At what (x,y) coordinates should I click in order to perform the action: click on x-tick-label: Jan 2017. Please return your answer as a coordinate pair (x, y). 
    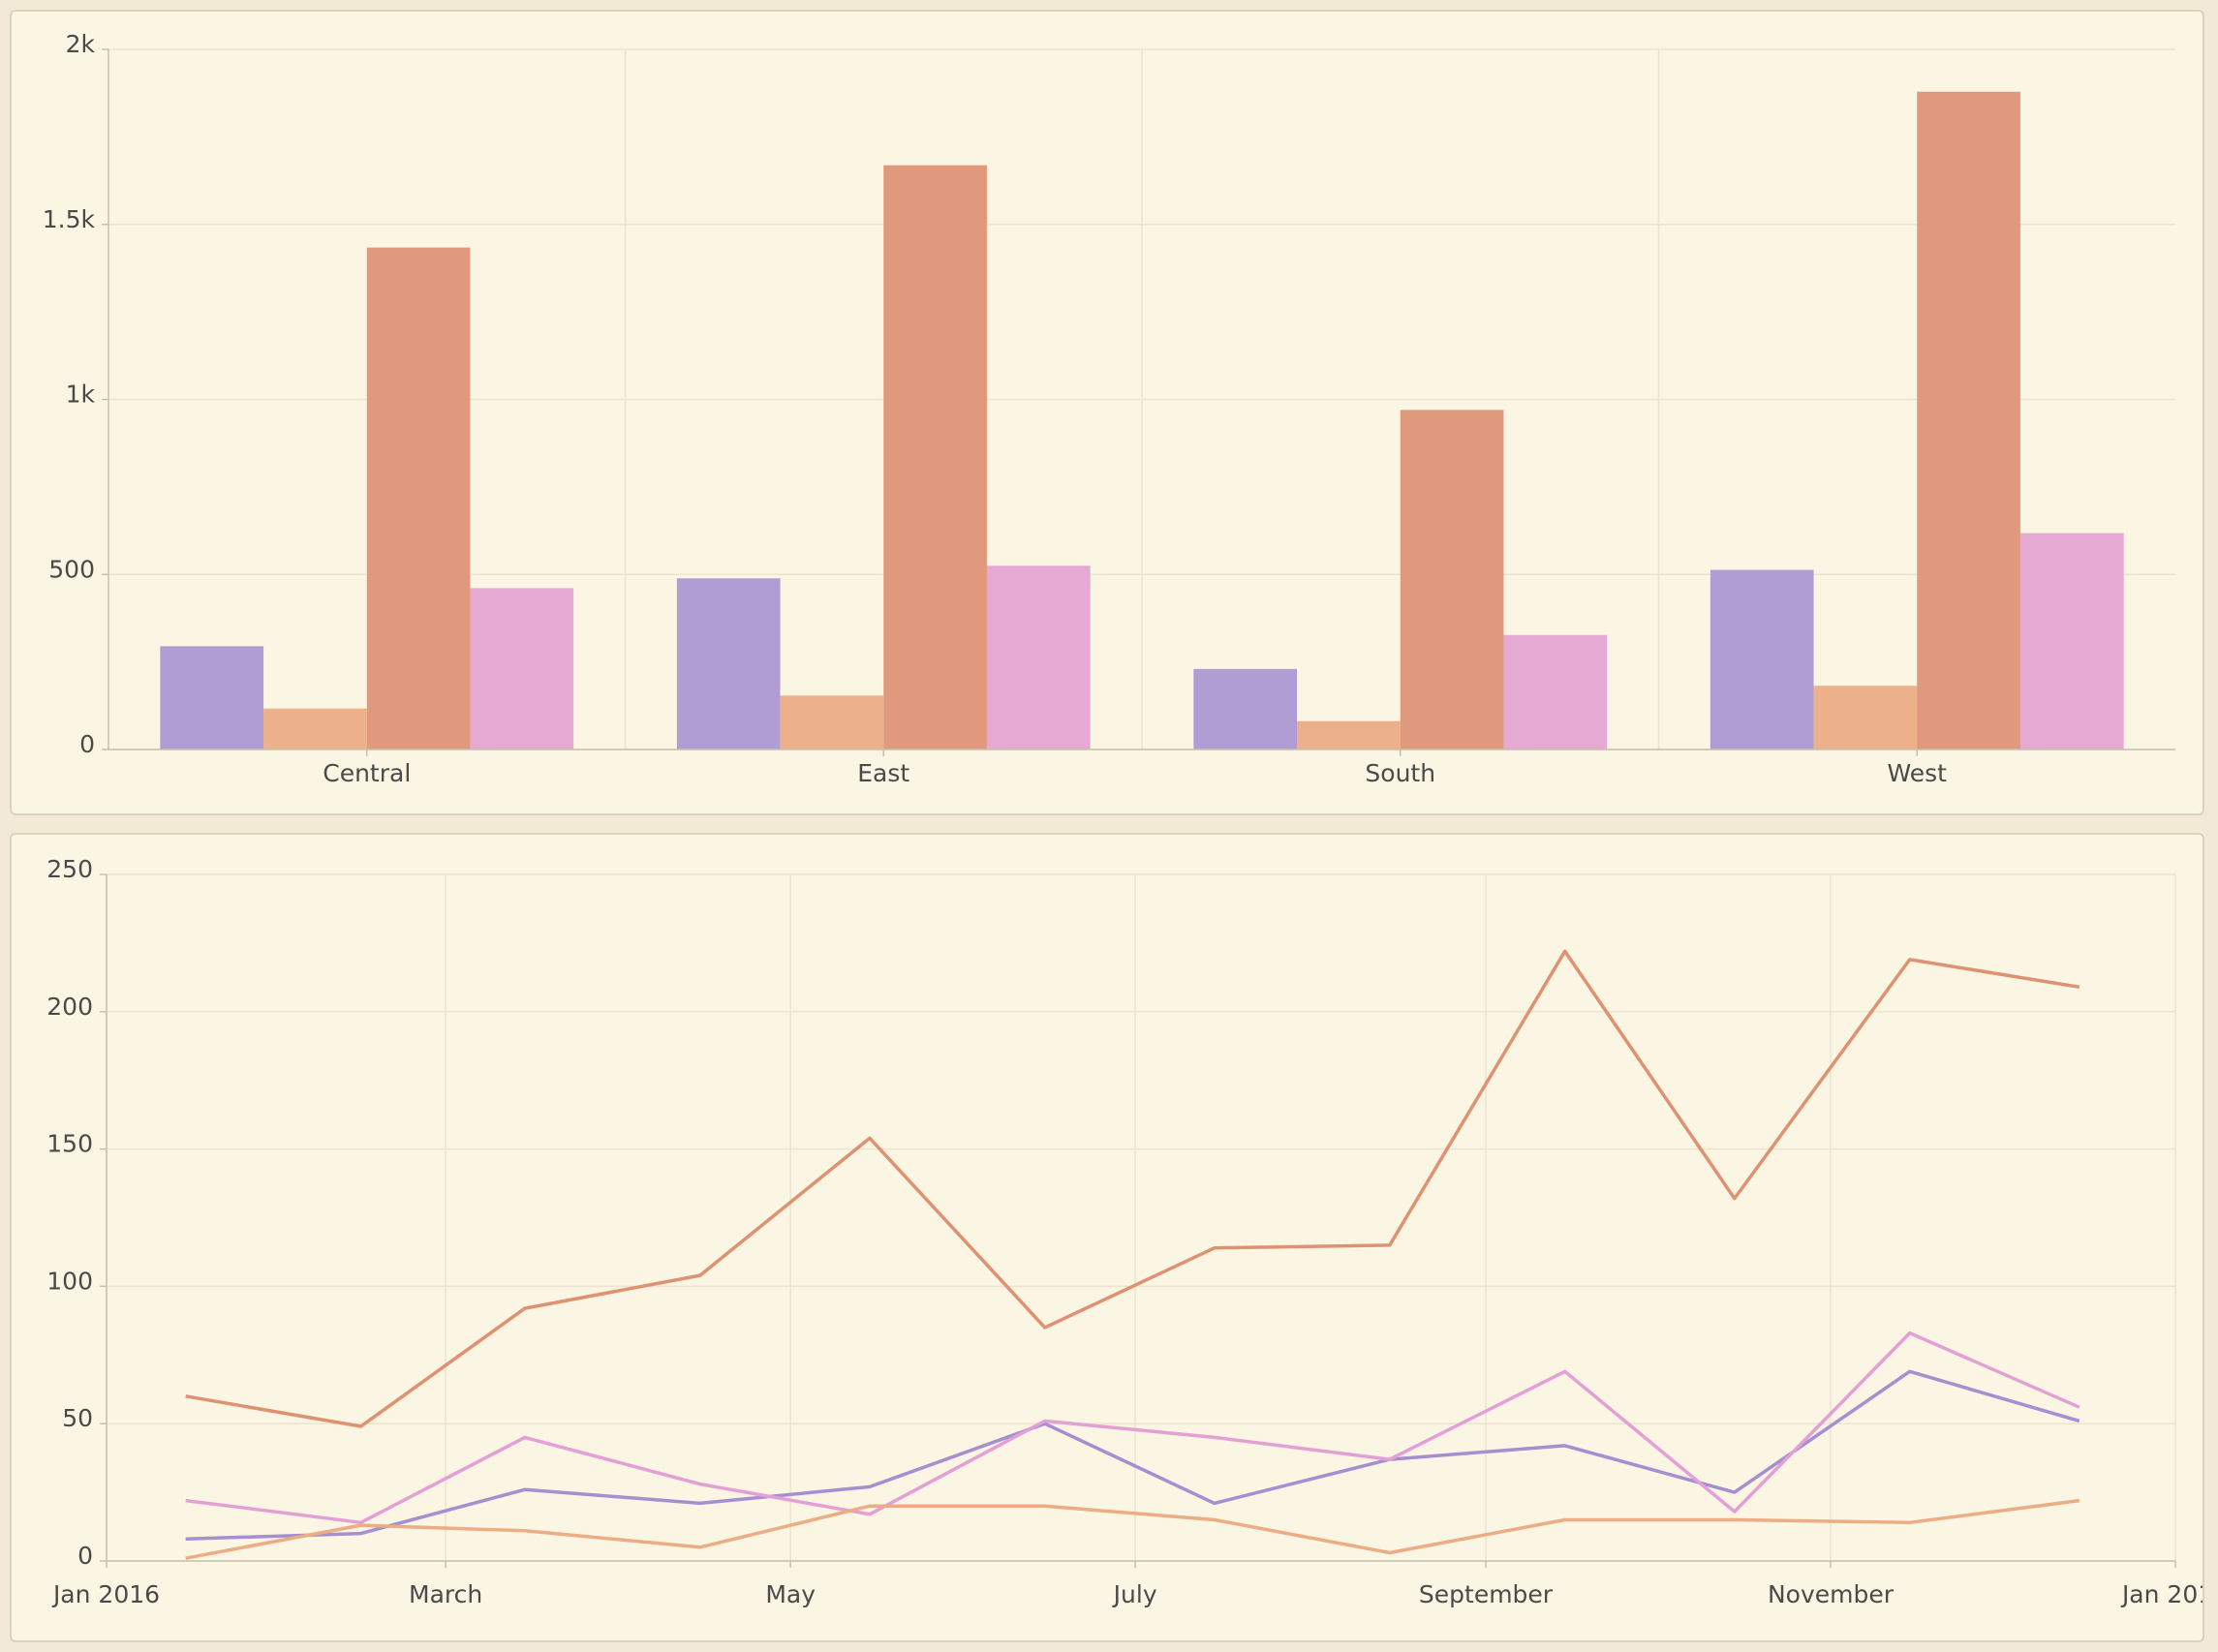
    Looking at the image, I should click on (2161, 1594).